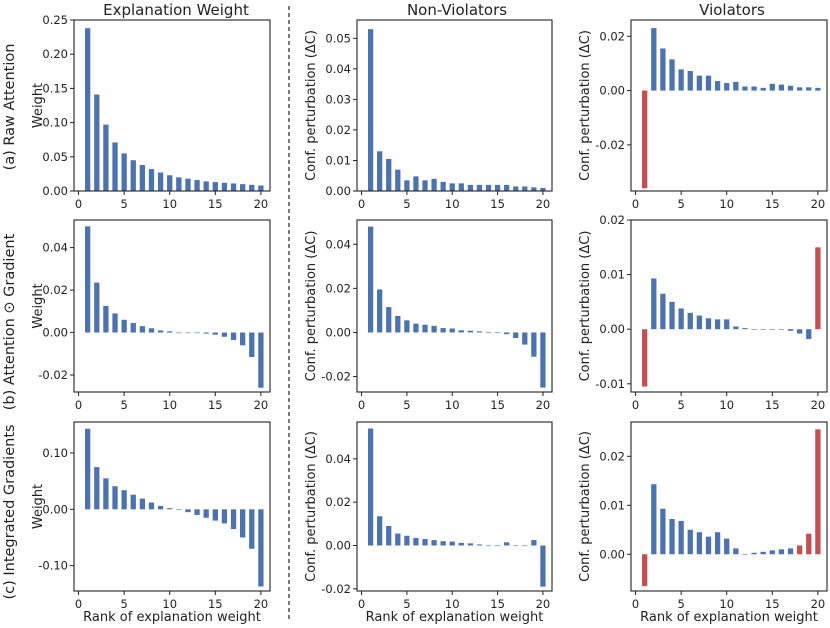  I want to click on column-title-non-violators: Non-Violators, so click(457, 10).